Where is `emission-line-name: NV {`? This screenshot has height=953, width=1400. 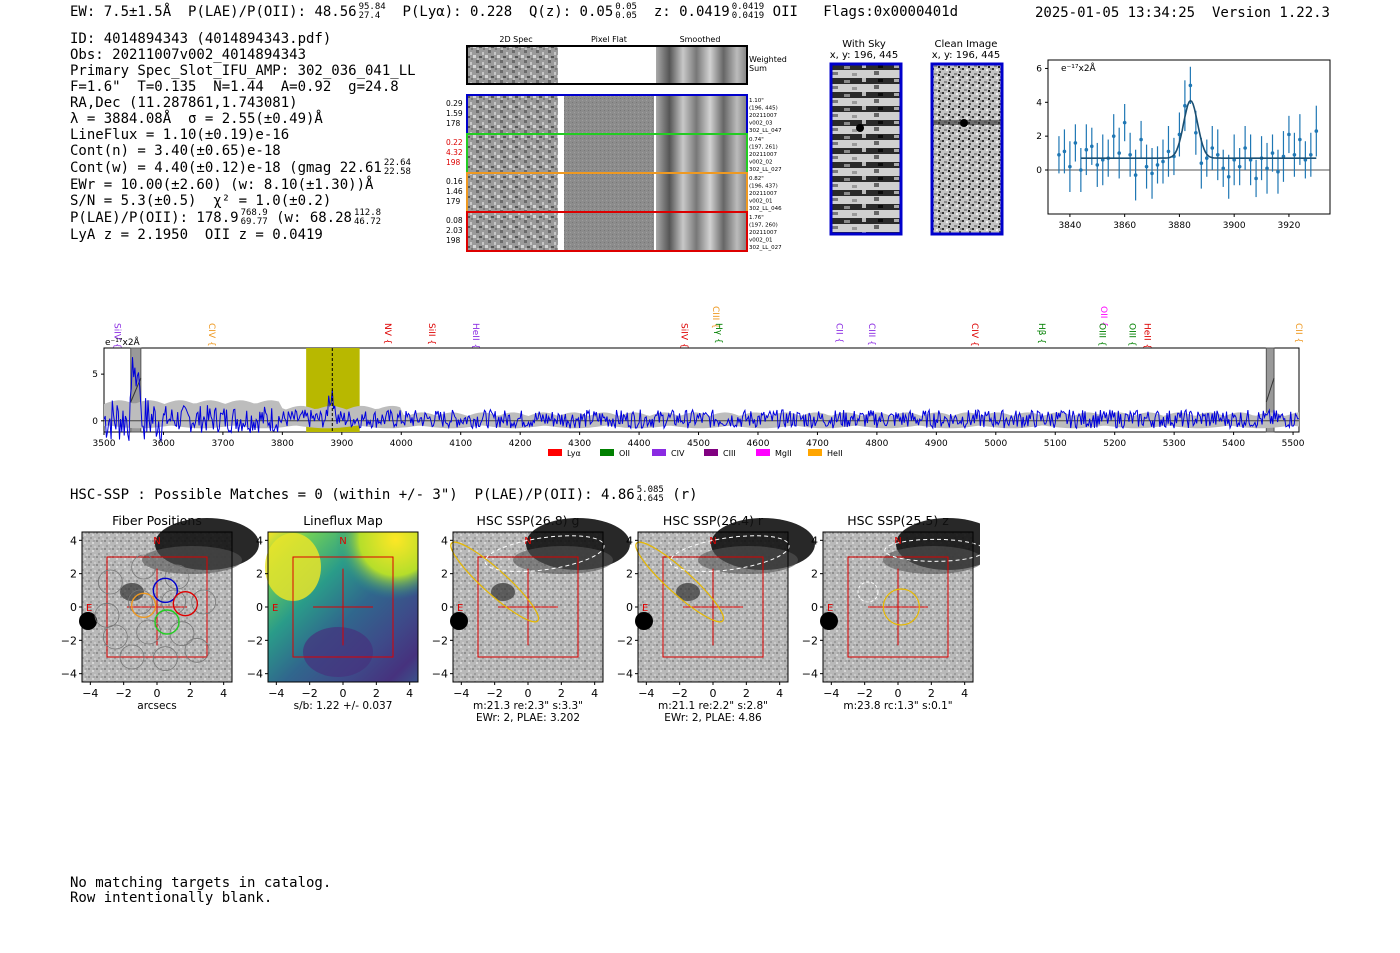
emission-line-name: NV { is located at coordinates (387, 333).